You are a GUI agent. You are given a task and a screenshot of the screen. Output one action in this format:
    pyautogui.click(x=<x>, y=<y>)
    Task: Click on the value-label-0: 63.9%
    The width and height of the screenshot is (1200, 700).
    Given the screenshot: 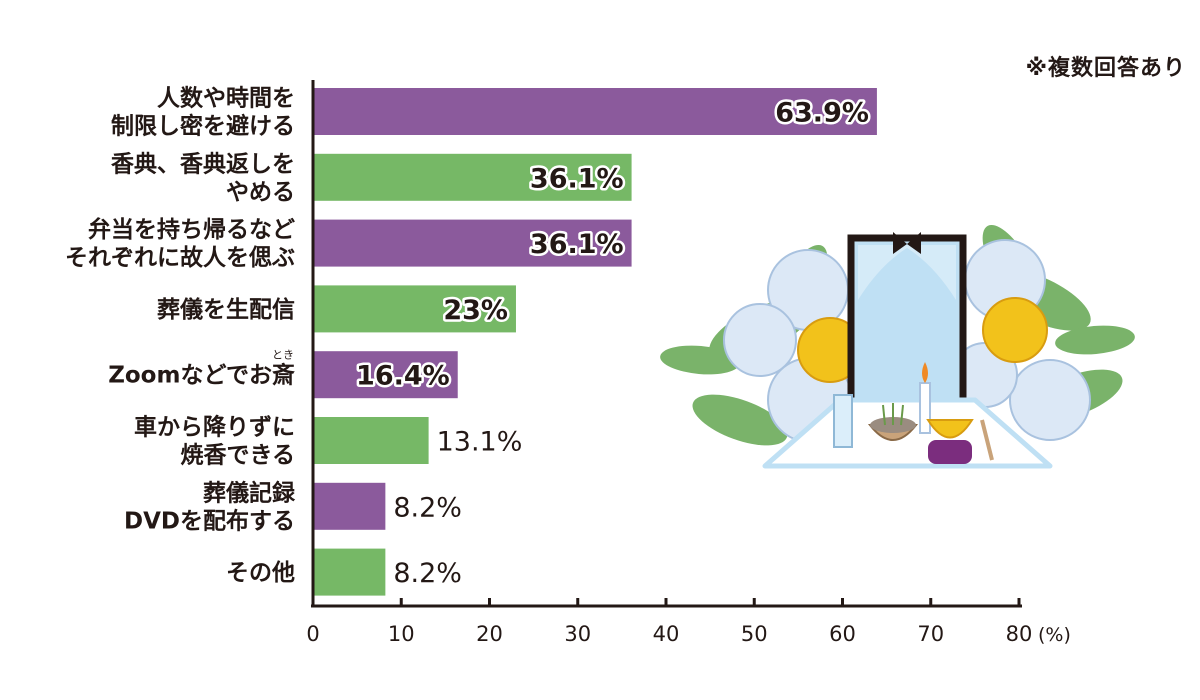 What is the action you would take?
    pyautogui.click(x=822, y=113)
    